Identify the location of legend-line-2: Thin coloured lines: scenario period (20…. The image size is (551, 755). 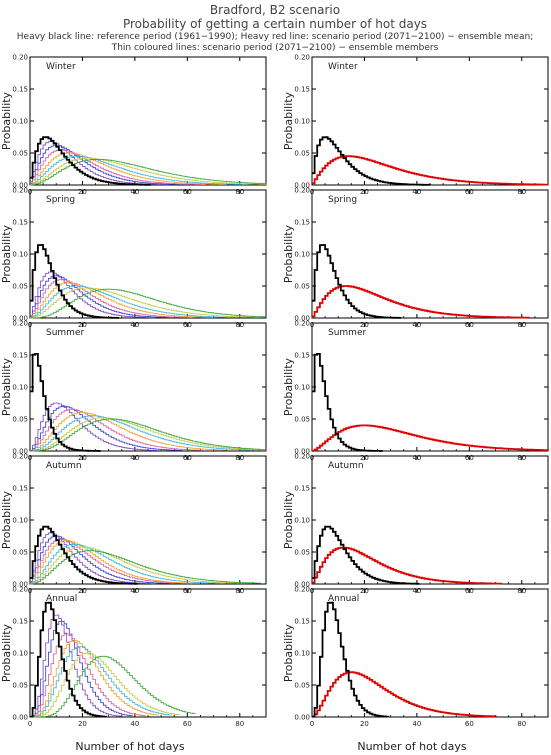
(275, 48).